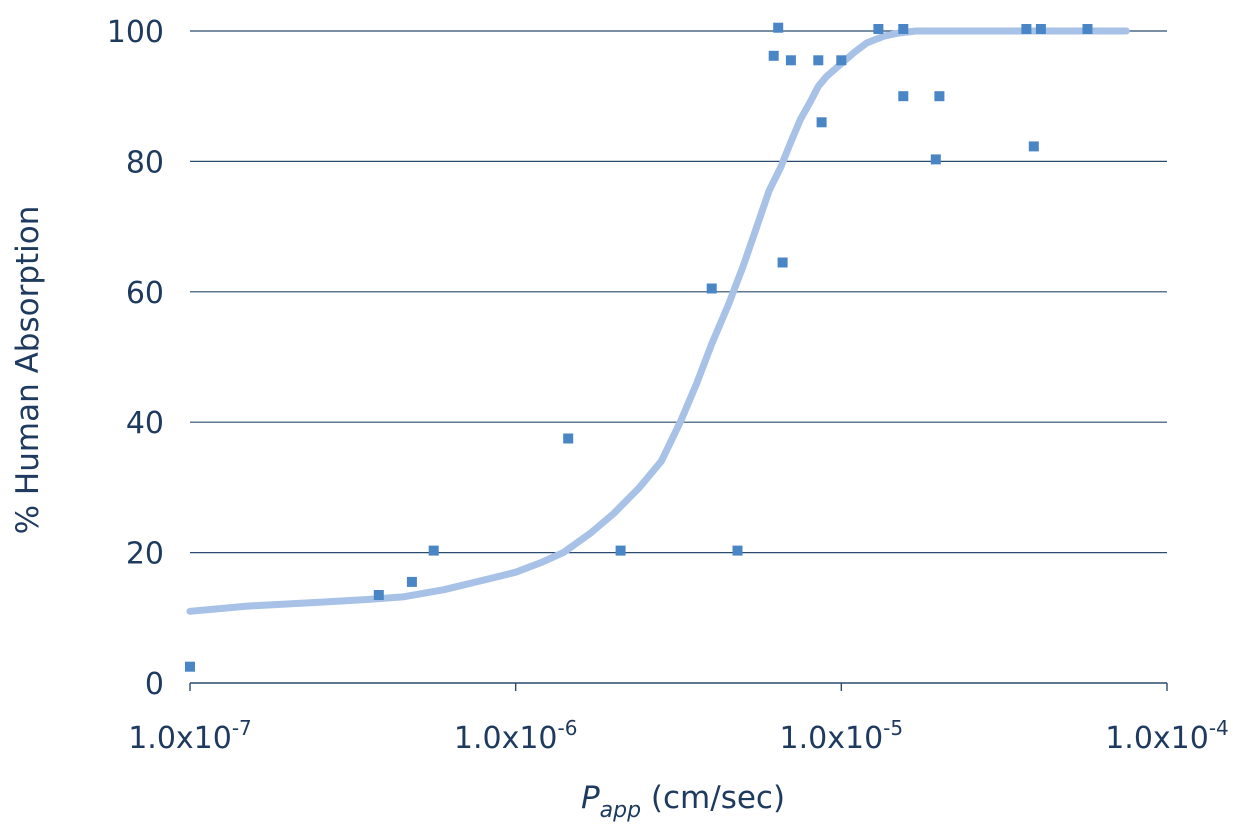 The height and width of the screenshot is (838, 1253). I want to click on x-tick-label: 1.0x10⁻⁴, so click(1167, 736).